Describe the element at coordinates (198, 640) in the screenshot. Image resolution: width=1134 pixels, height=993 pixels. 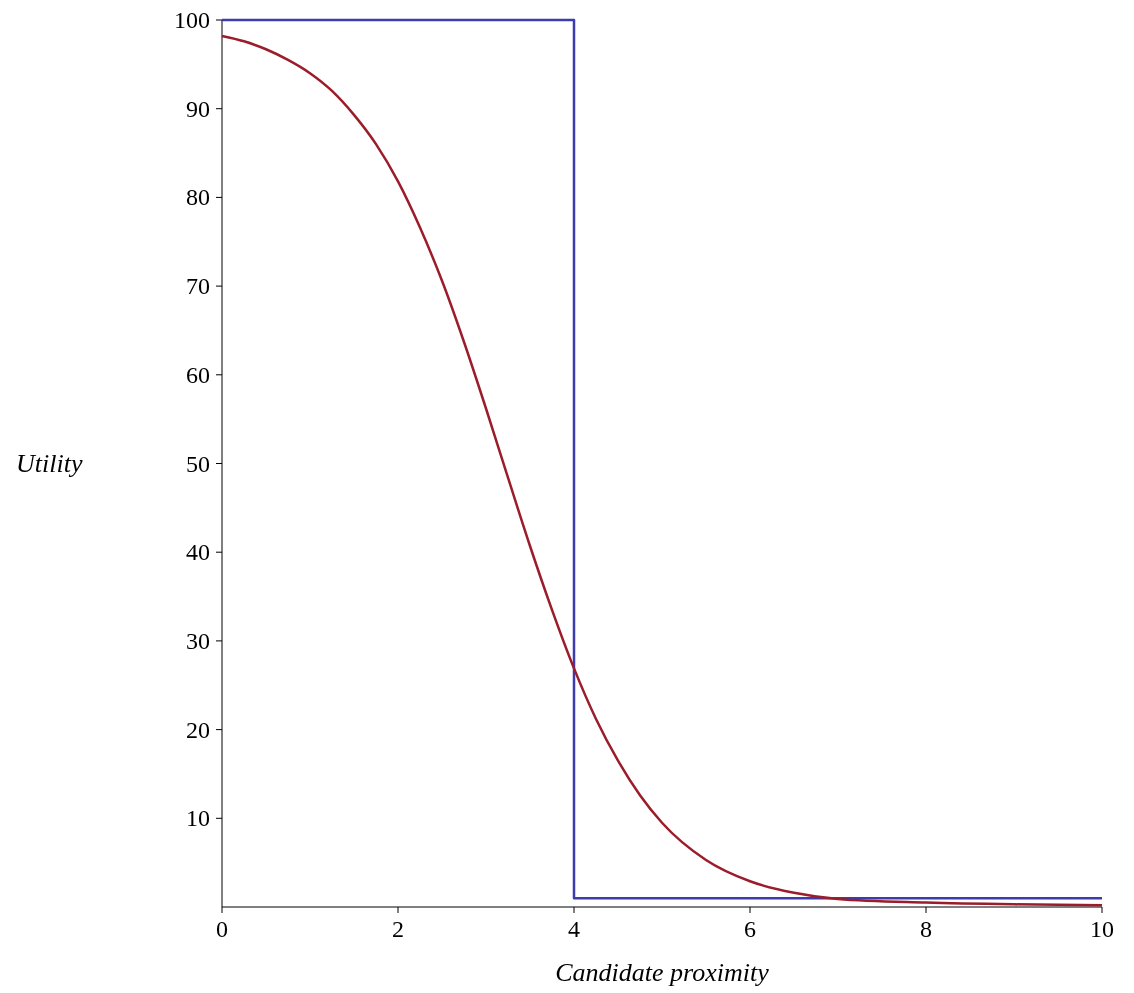
I see `y-tick-label: 30` at that location.